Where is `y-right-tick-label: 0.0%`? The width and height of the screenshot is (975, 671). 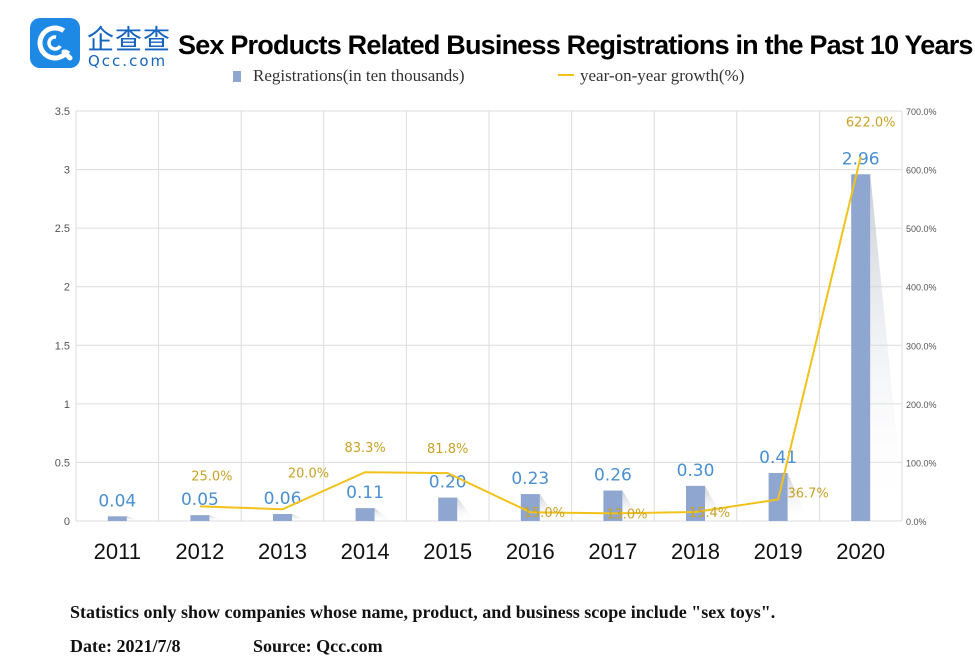
y-right-tick-label: 0.0% is located at coordinates (916, 522).